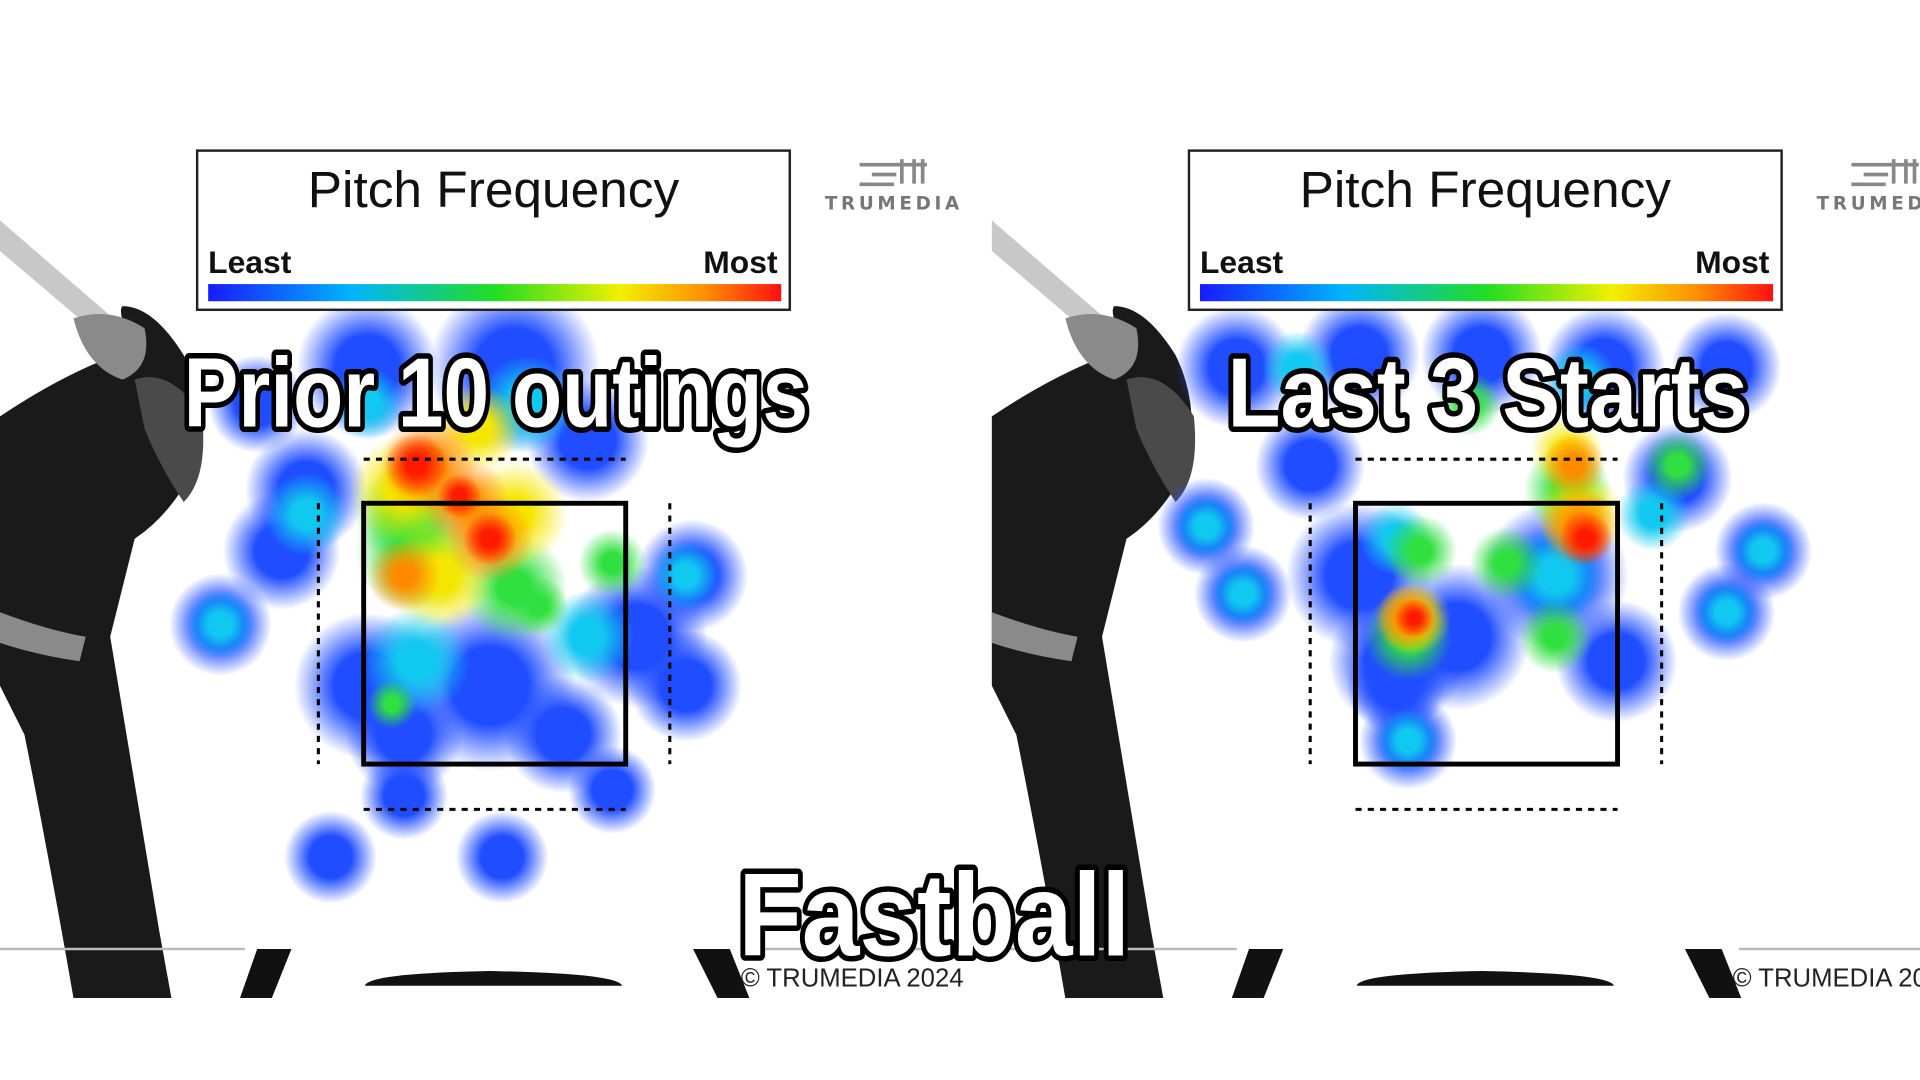 The width and height of the screenshot is (1920, 1080). Describe the element at coordinates (496, 392) in the screenshot. I see `panel-label: Prior 10 outings` at that location.